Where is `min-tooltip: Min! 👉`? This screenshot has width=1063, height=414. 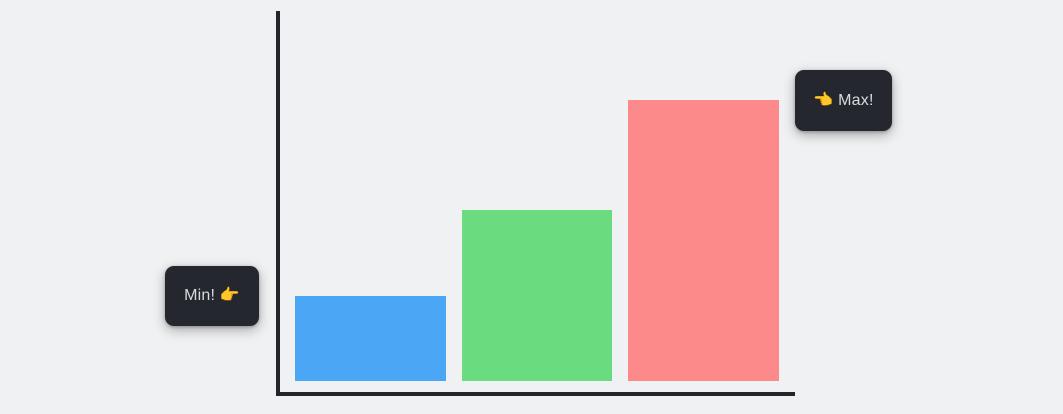 min-tooltip: Min! 👉 is located at coordinates (212, 296).